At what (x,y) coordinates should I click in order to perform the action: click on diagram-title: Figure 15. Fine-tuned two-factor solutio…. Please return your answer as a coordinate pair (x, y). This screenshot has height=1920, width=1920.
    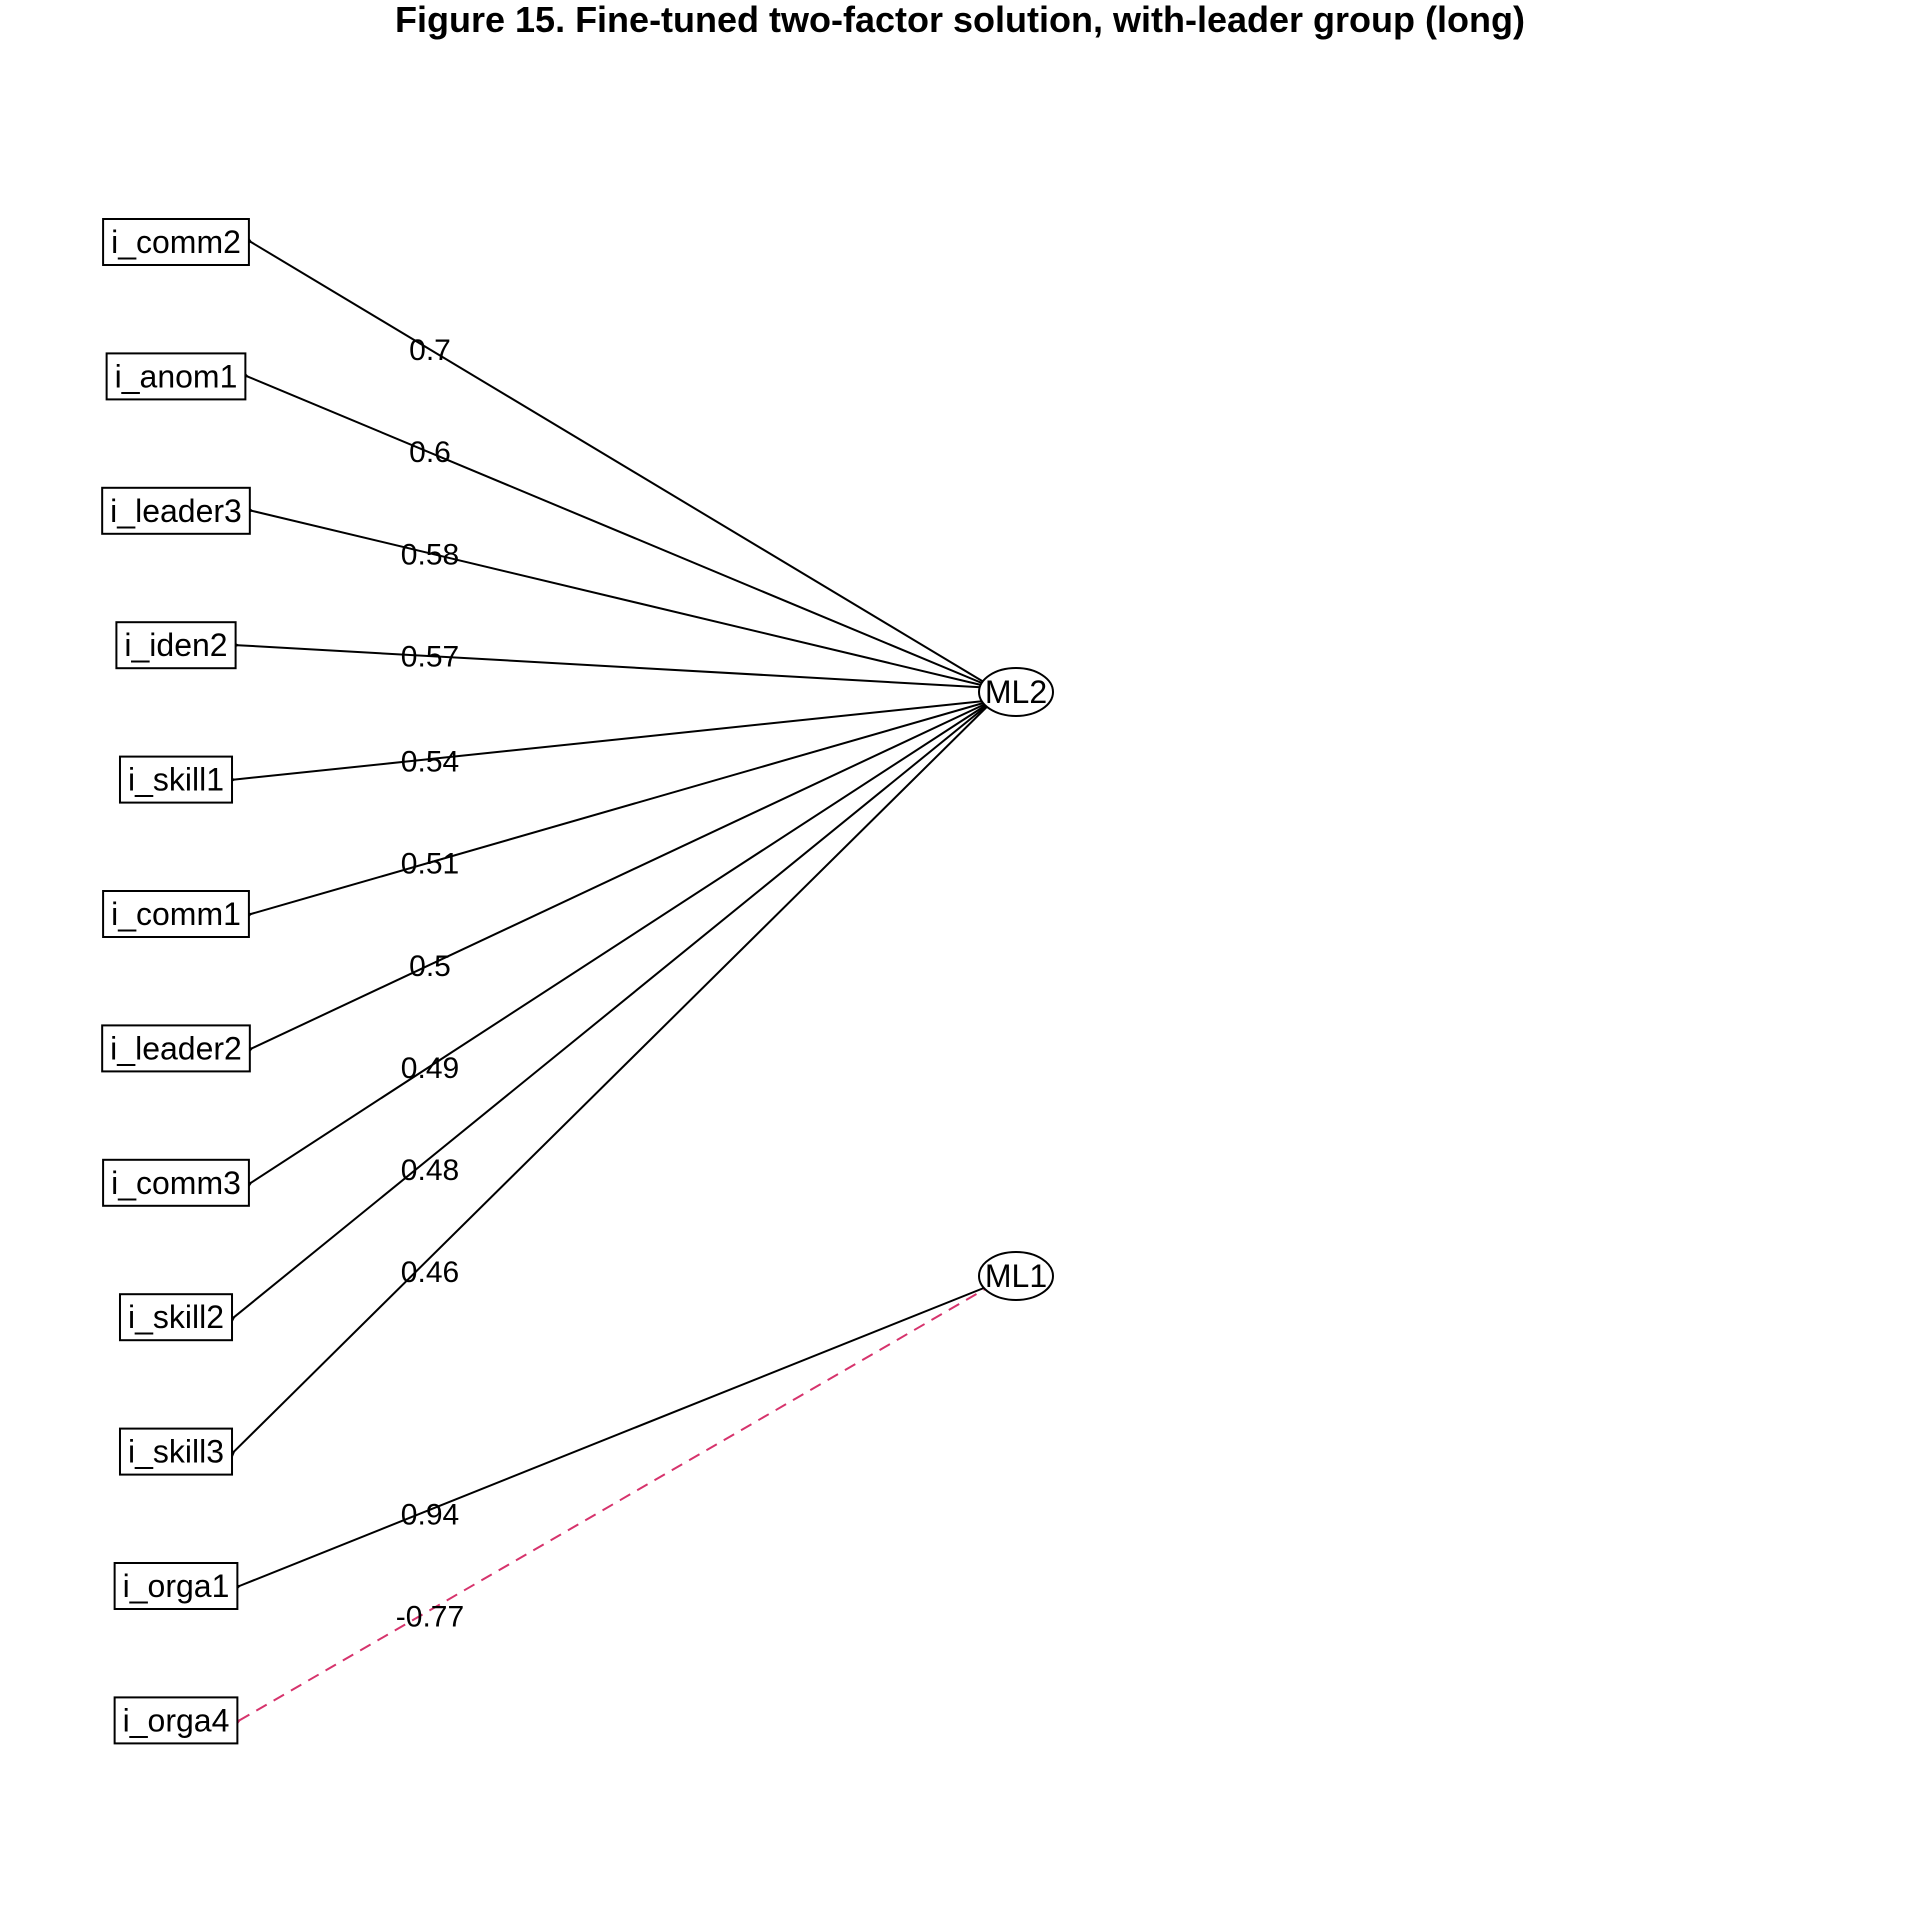
    Looking at the image, I should click on (960, 20).